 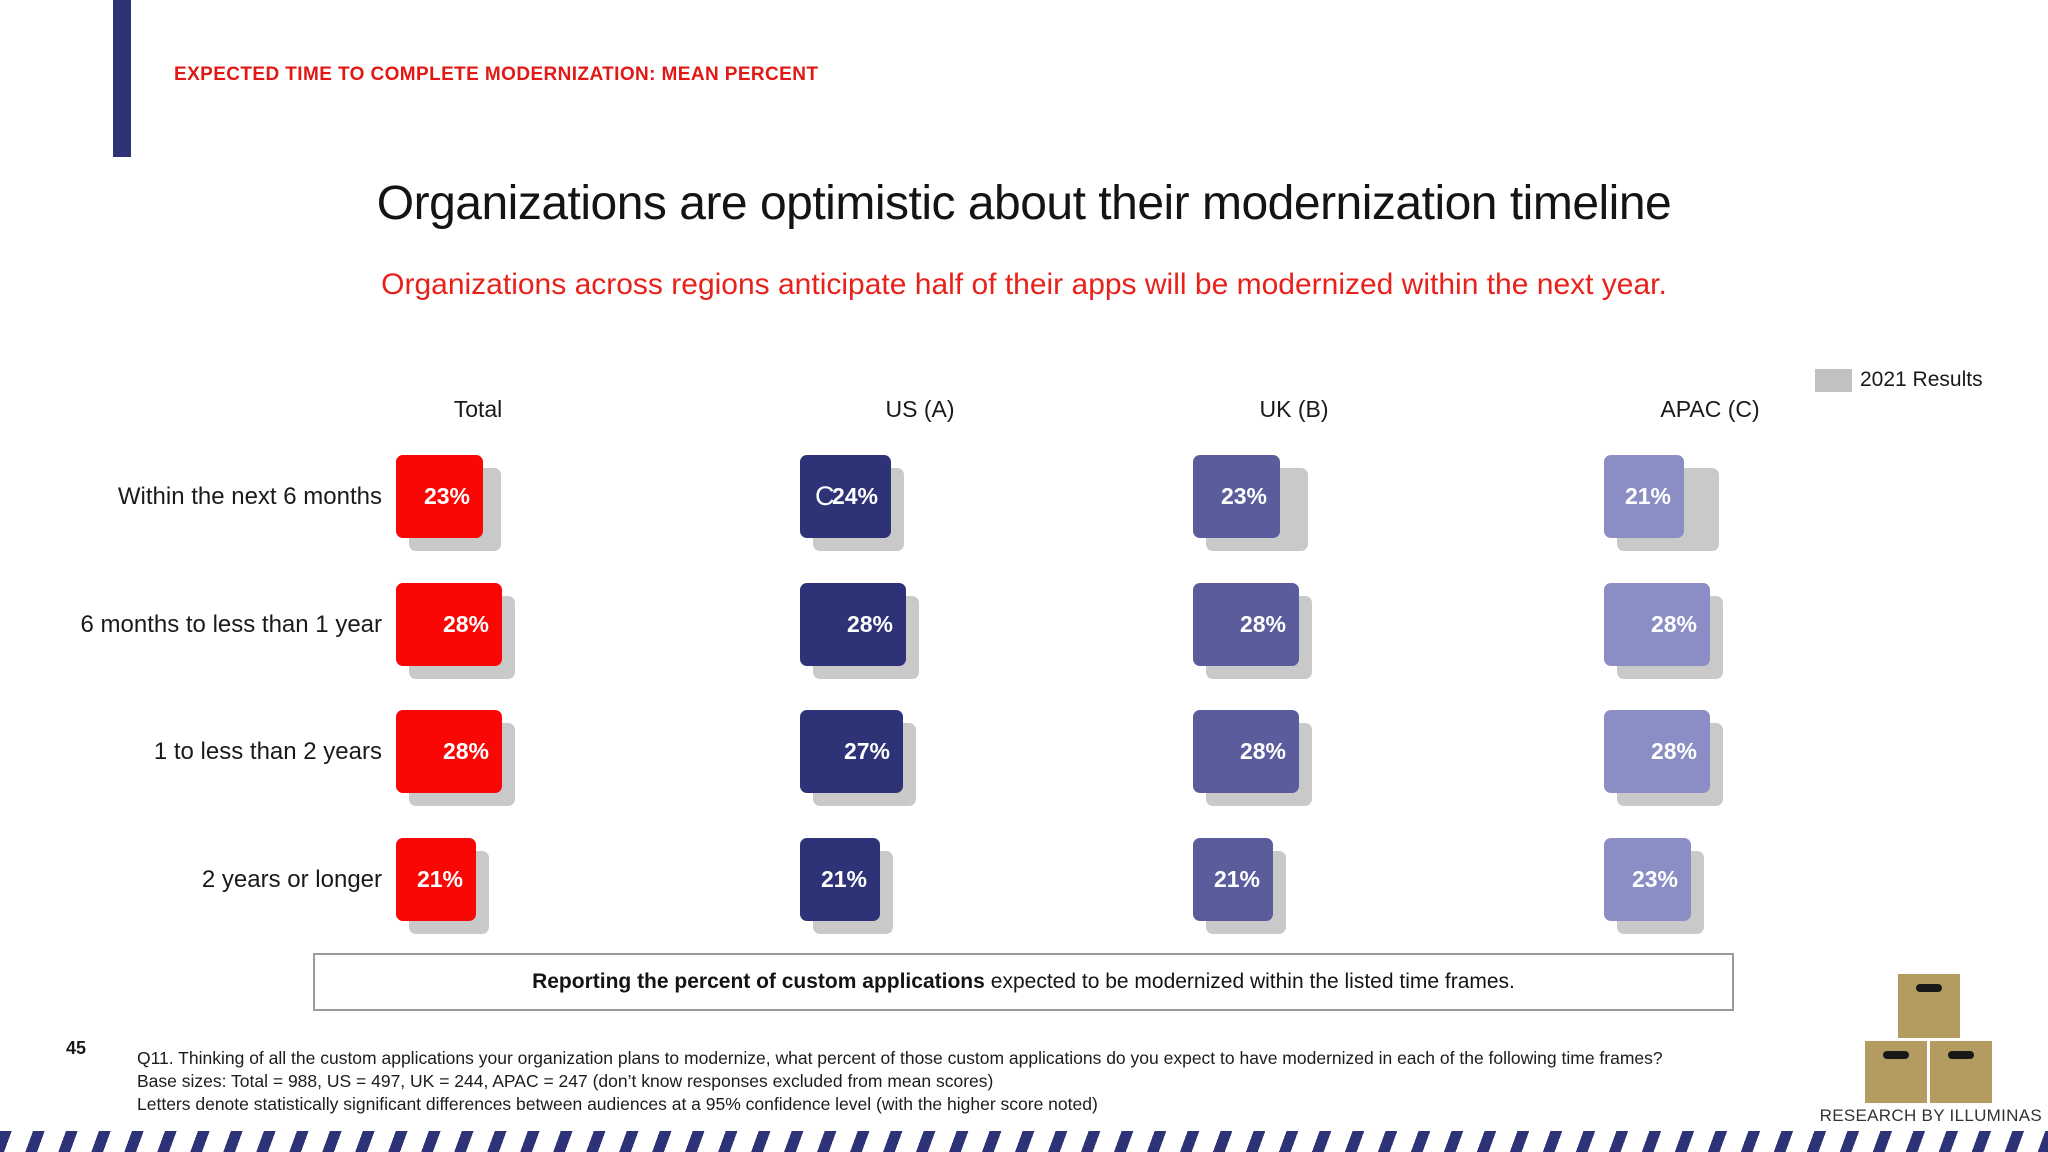 I want to click on bar-uk-b-6-months-to-less-than-1-year: 28%, so click(x=1246, y=624).